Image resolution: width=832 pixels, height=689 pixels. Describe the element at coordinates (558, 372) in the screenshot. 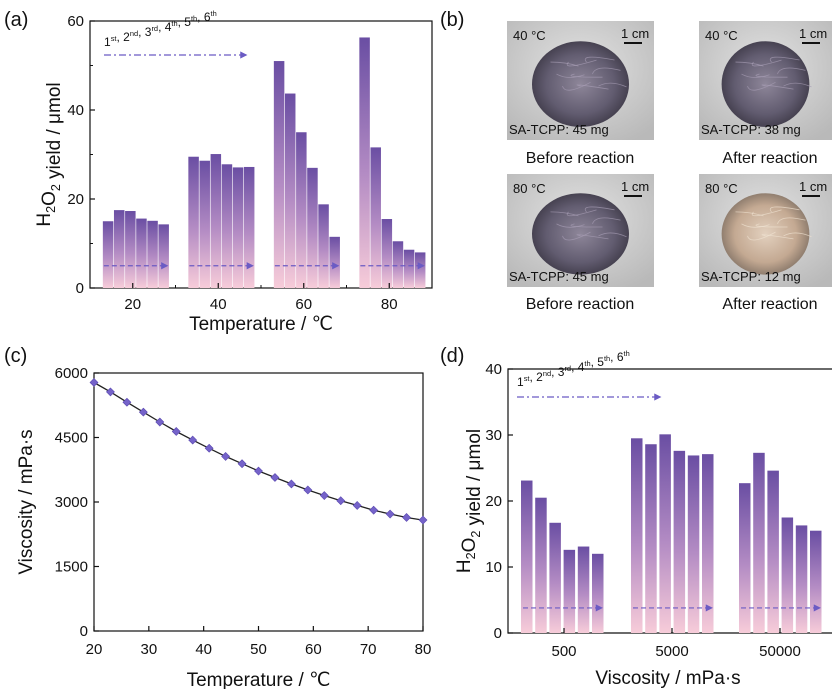

I see `legend-text-num: , 3` at that location.